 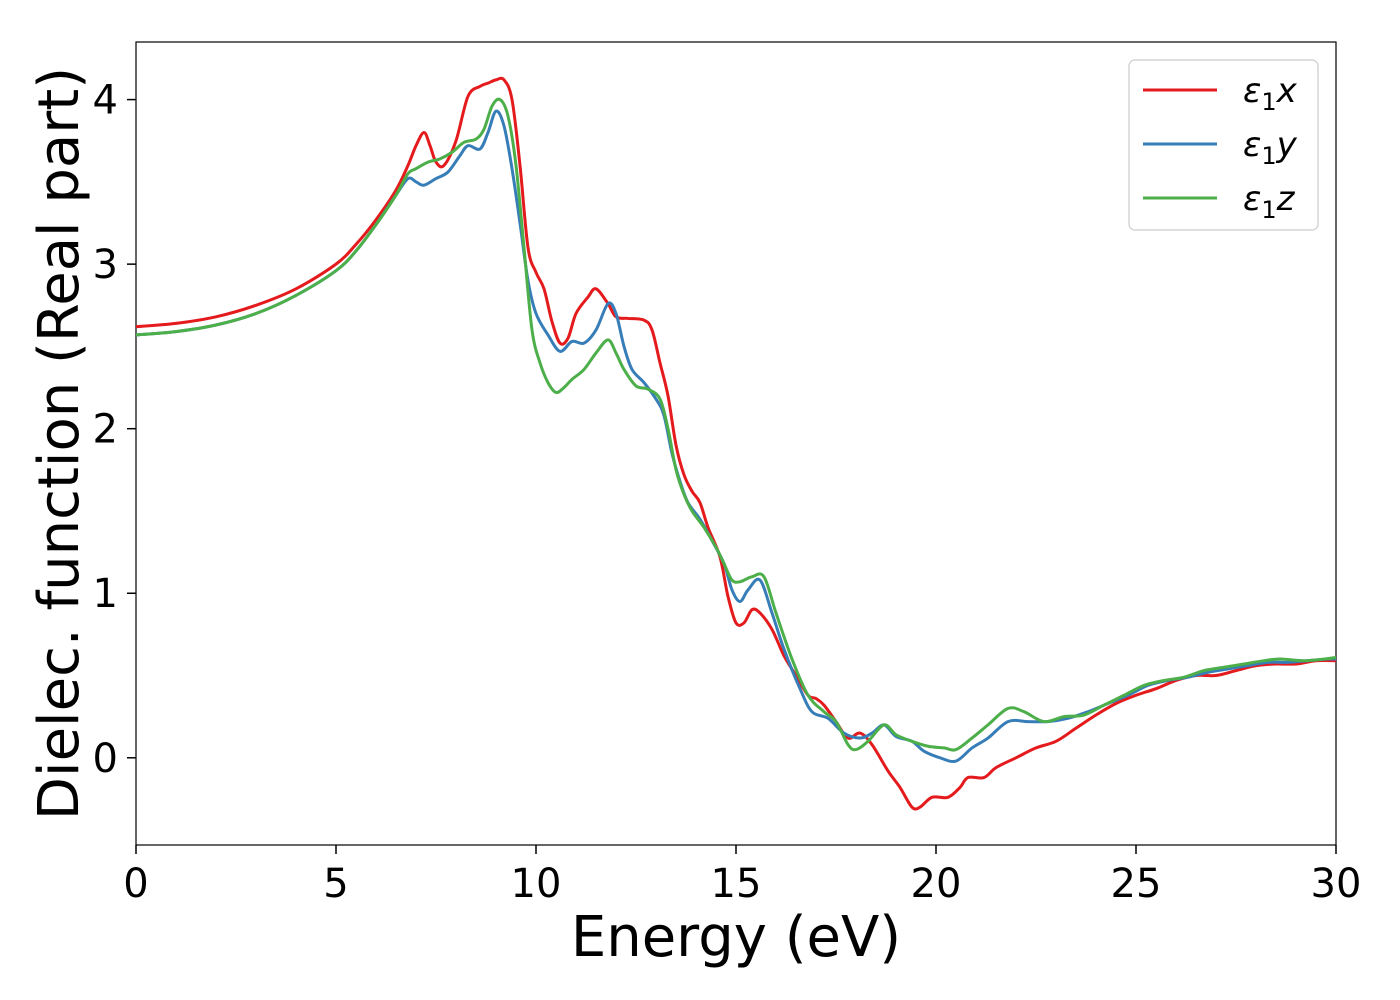 I want to click on y-axis: 0 1 2 3 4, so click(x=114, y=430).